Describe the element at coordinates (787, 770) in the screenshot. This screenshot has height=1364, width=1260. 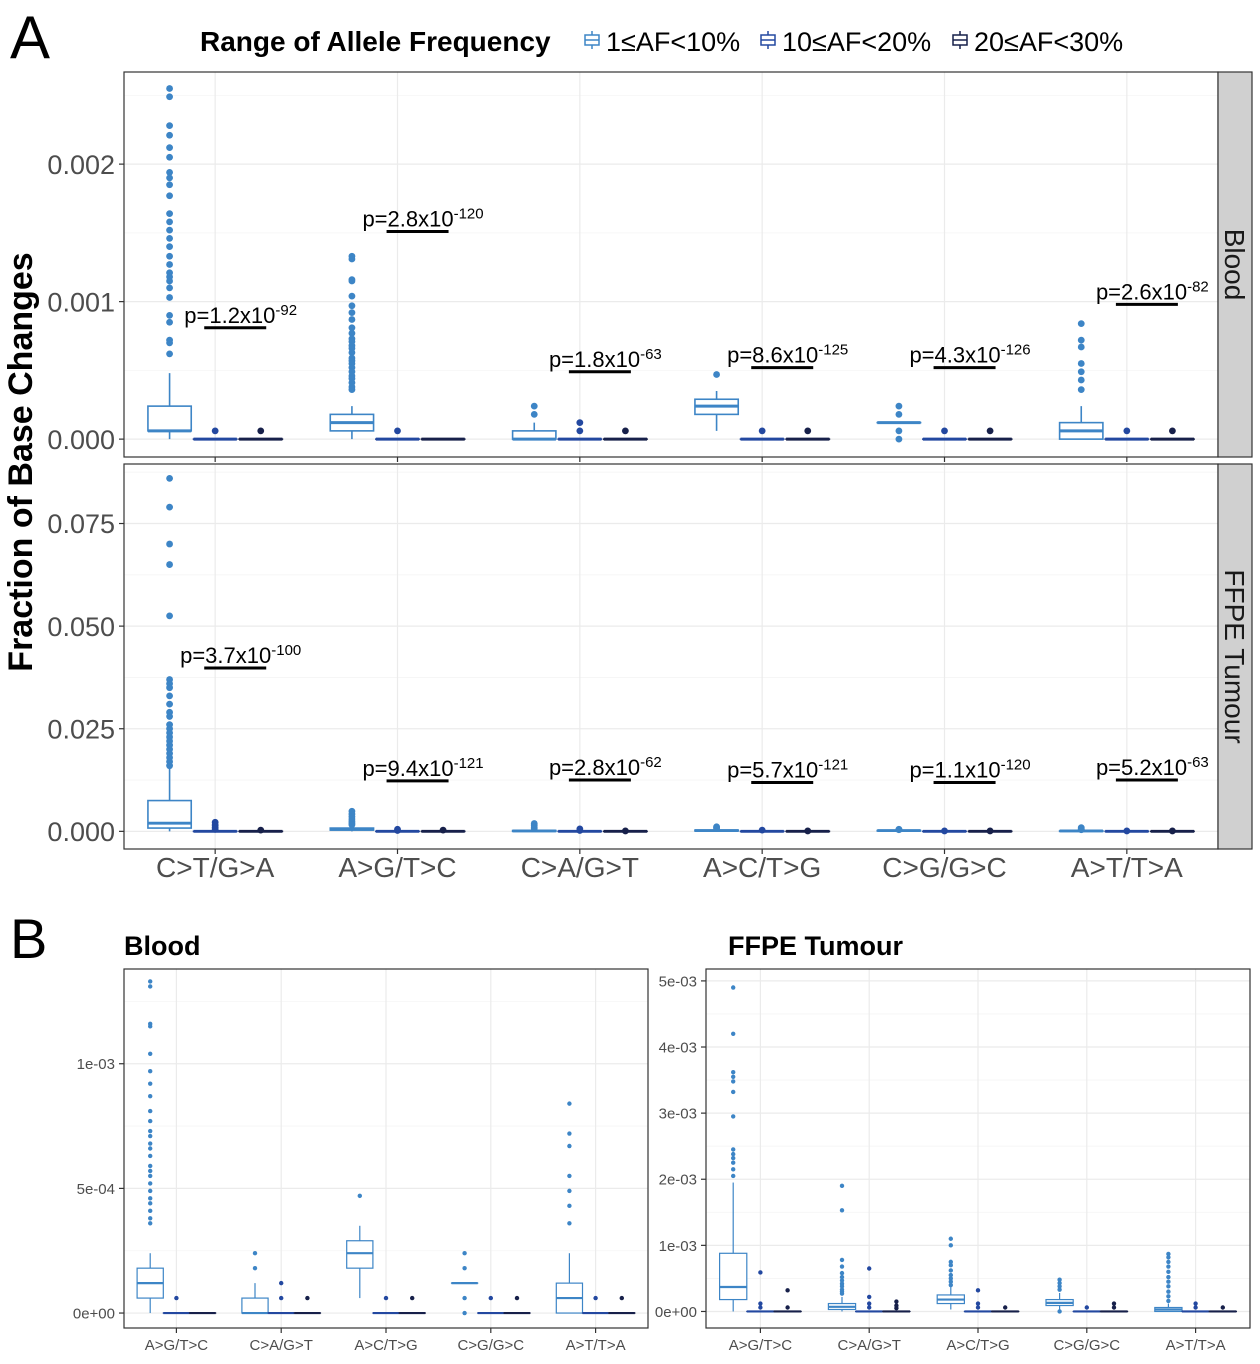
I see `pvalue-label: p=5.7x10-121` at that location.